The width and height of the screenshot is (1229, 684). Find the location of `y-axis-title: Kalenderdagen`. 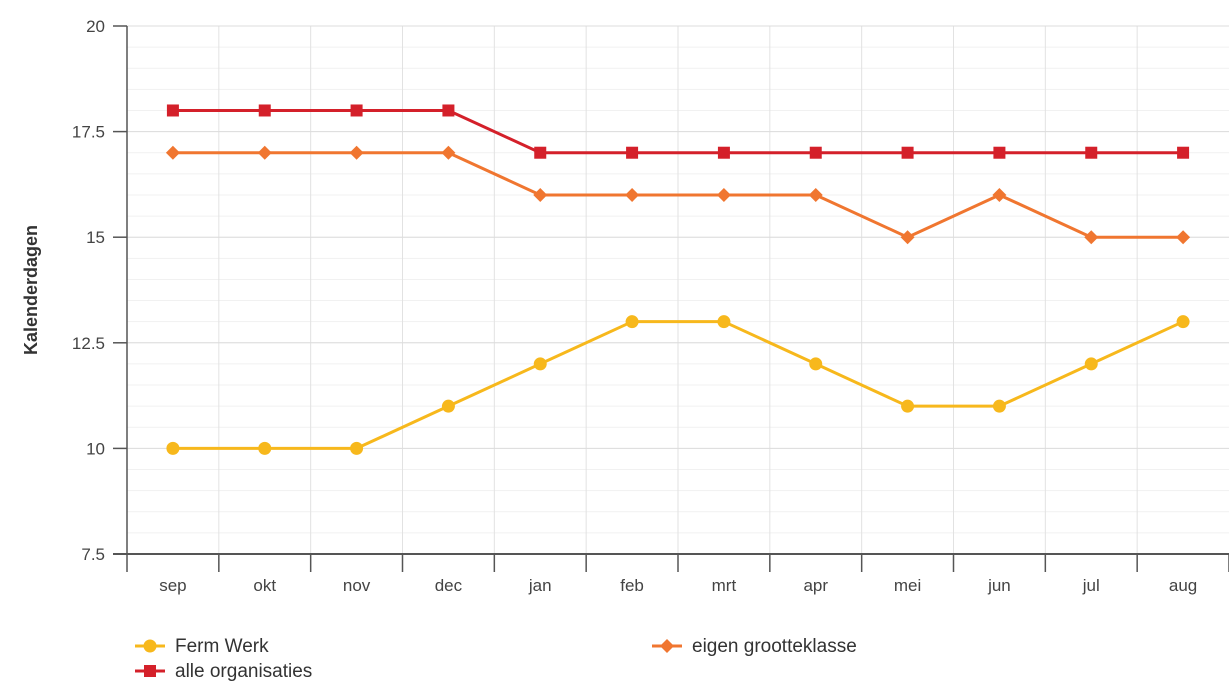

y-axis-title: Kalenderdagen is located at coordinates (31, 290).